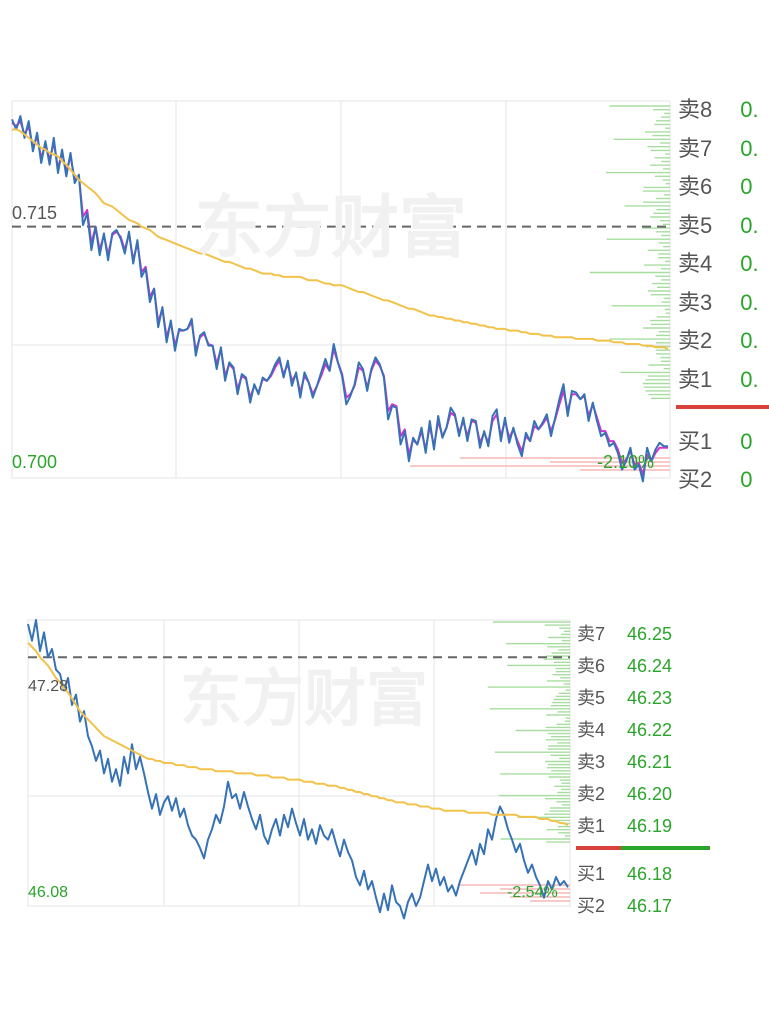 The width and height of the screenshot is (769, 1025). Describe the element at coordinates (35, 213) in the screenshot. I see `ref-price-label-top: 0.715` at that location.